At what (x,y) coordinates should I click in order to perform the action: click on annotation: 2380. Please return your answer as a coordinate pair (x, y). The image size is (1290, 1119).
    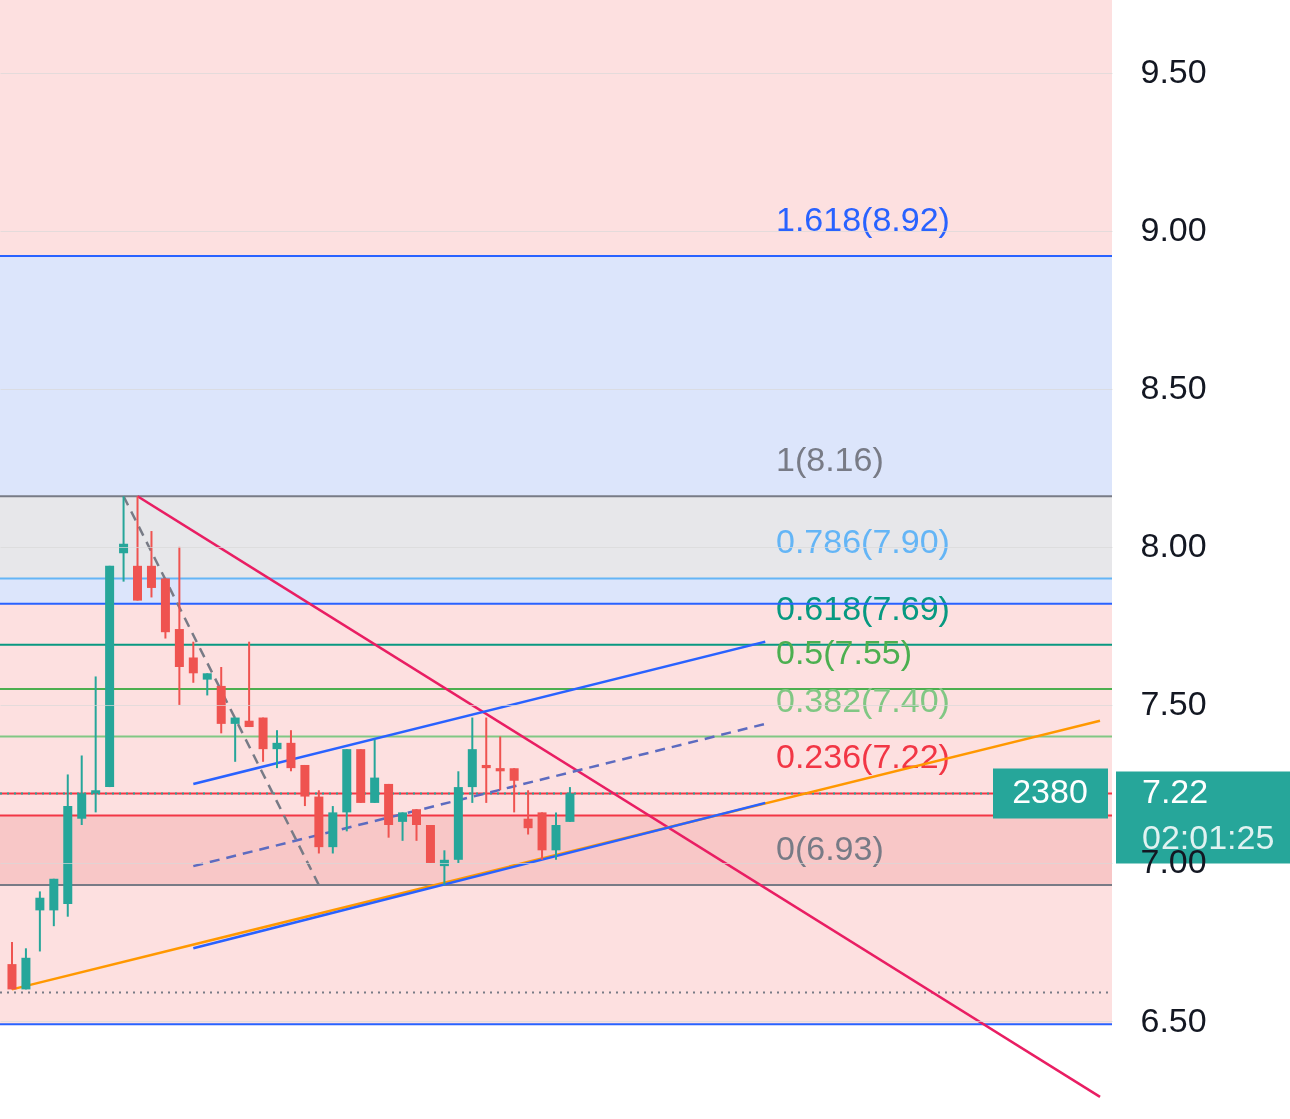
    Looking at the image, I should click on (1050, 791).